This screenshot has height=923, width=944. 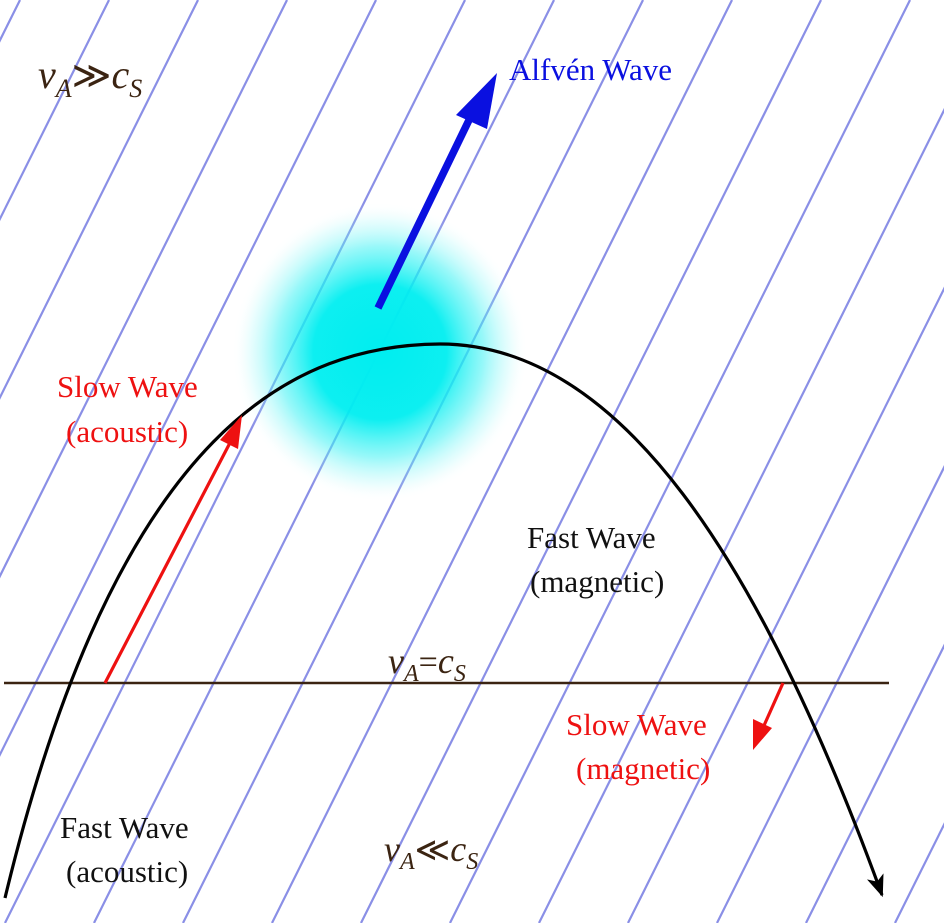 I want to click on slow-wave-acoustic-arrow, so click(x=172, y=549).